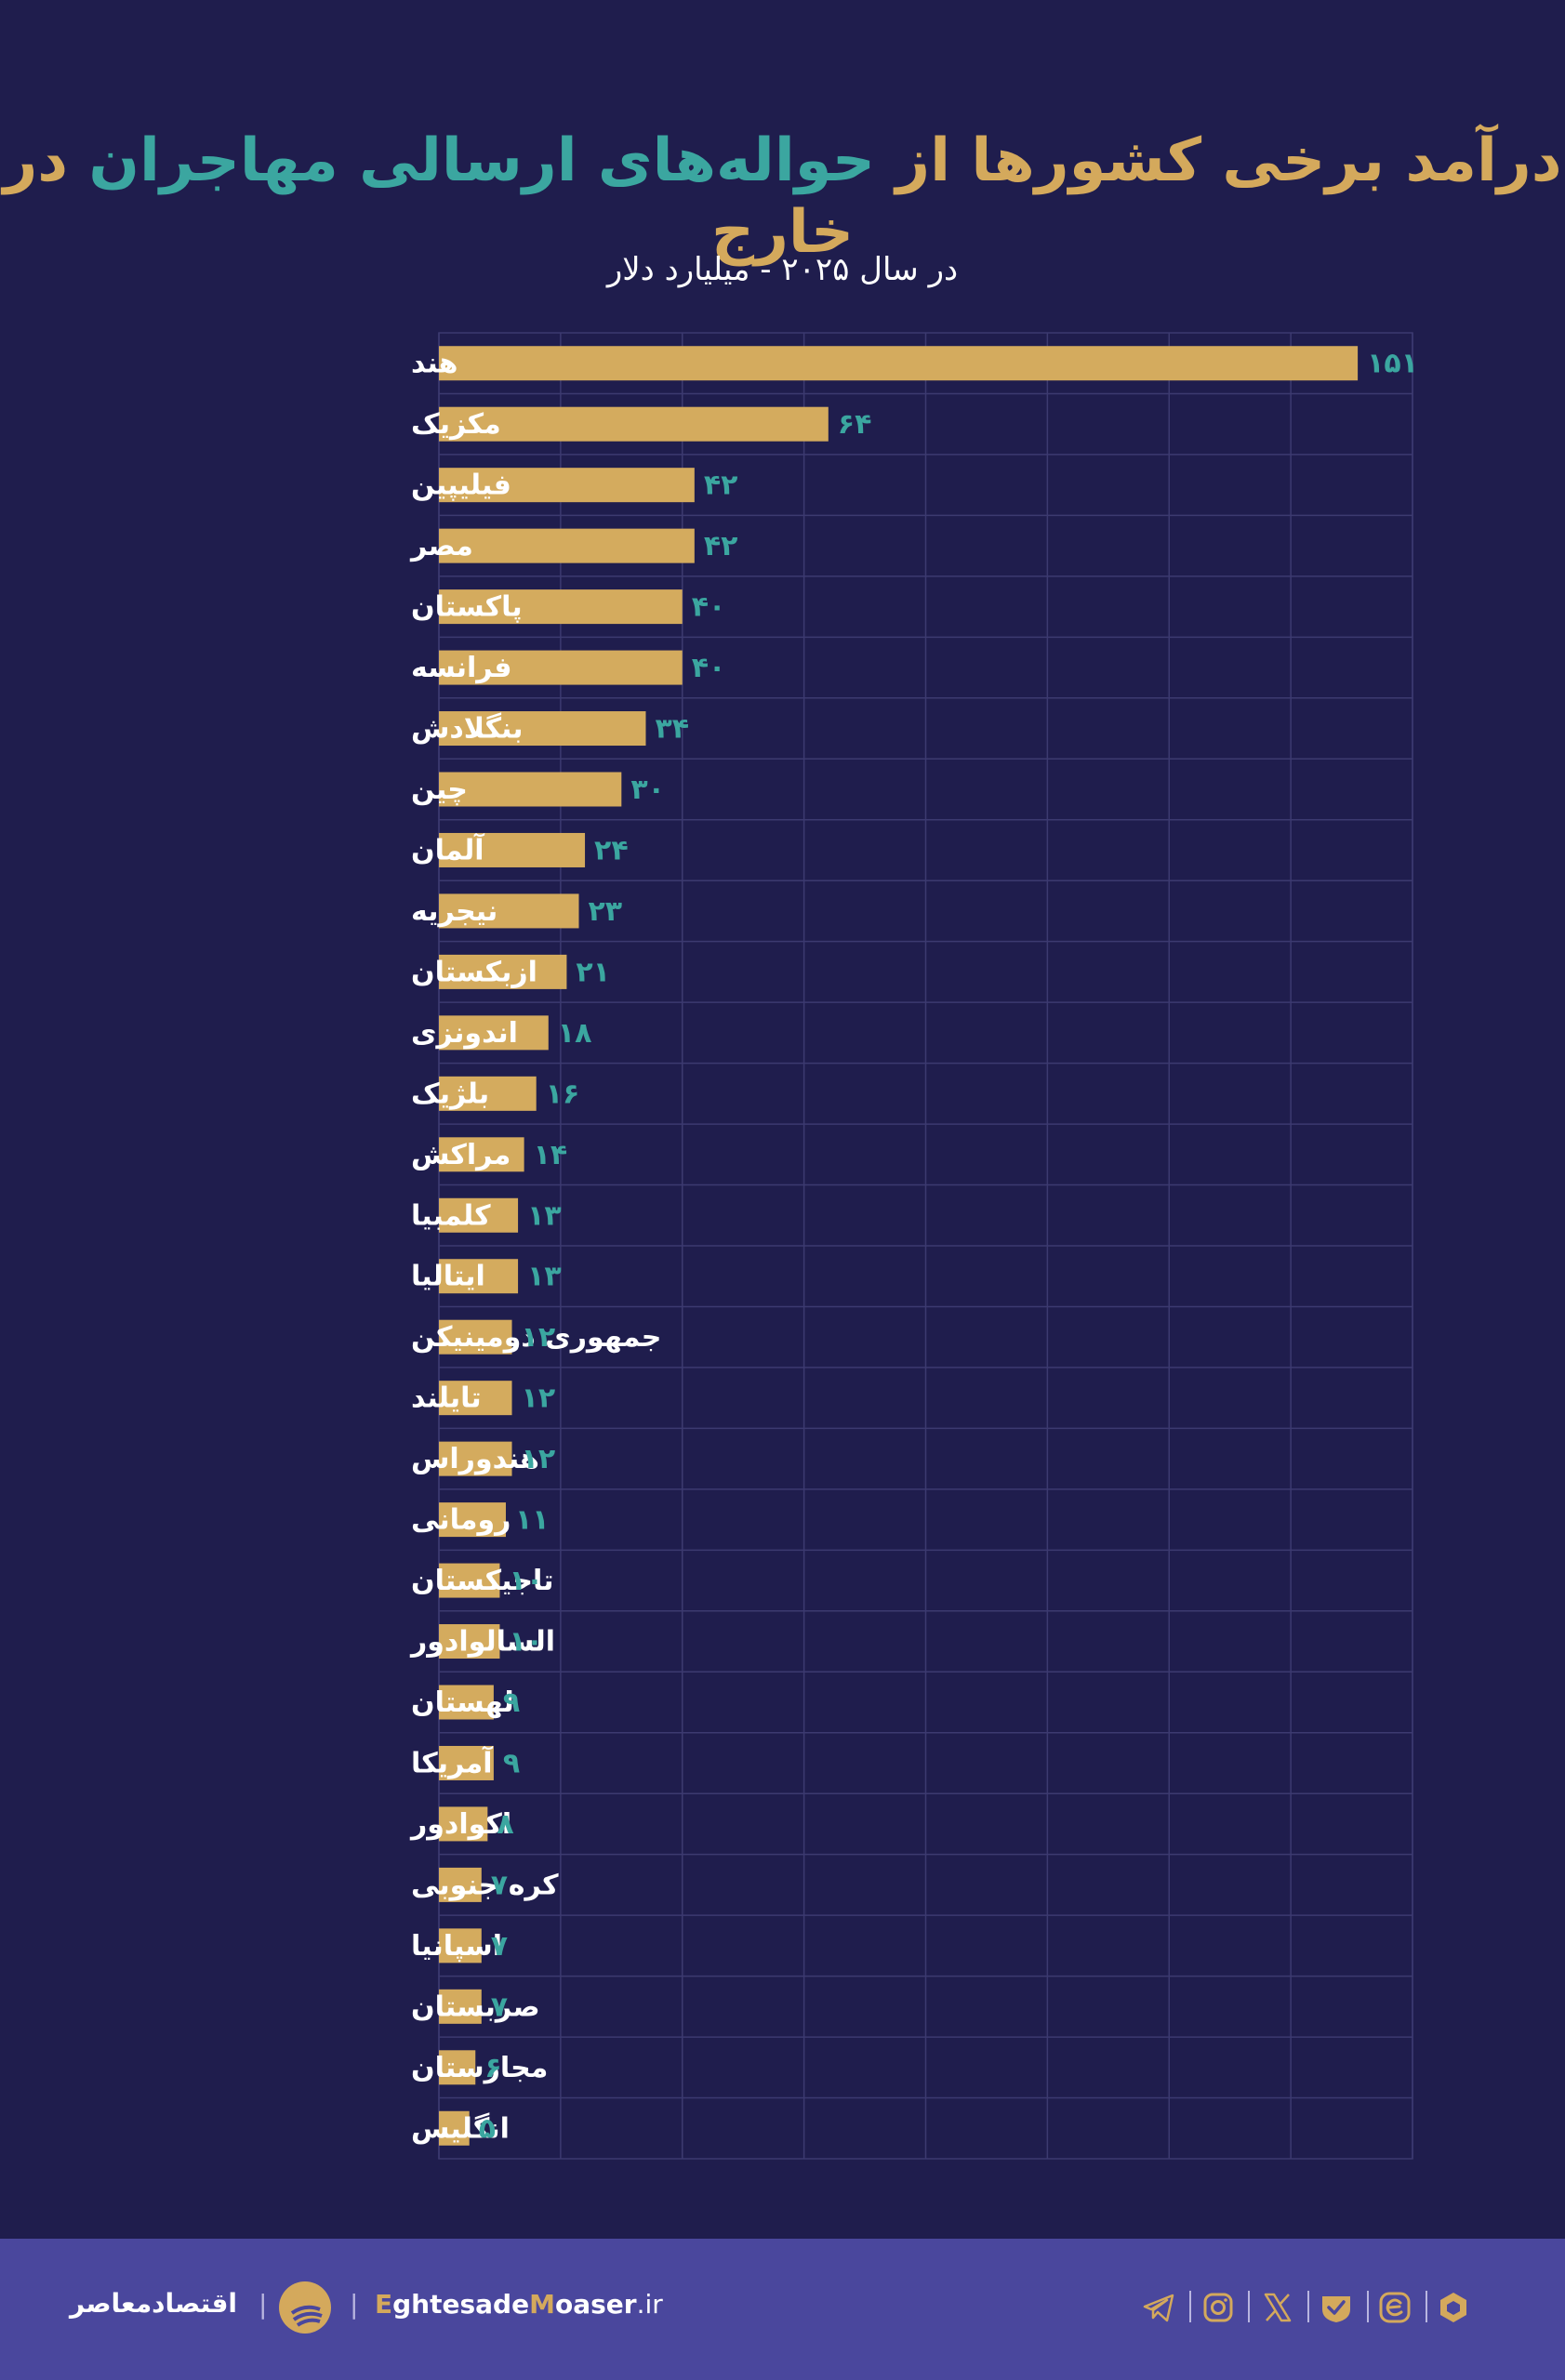  I want to click on category-label: صربستان, so click(475, 2006).